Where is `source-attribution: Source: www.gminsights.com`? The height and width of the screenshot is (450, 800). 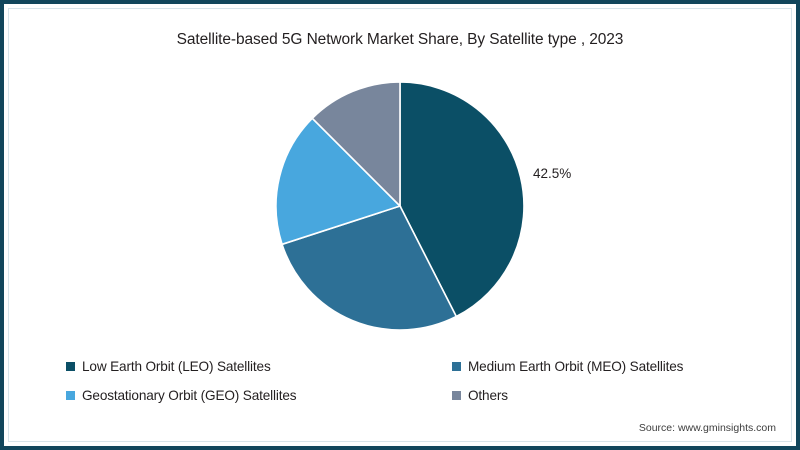 source-attribution: Source: www.gminsights.com is located at coordinates (707, 428).